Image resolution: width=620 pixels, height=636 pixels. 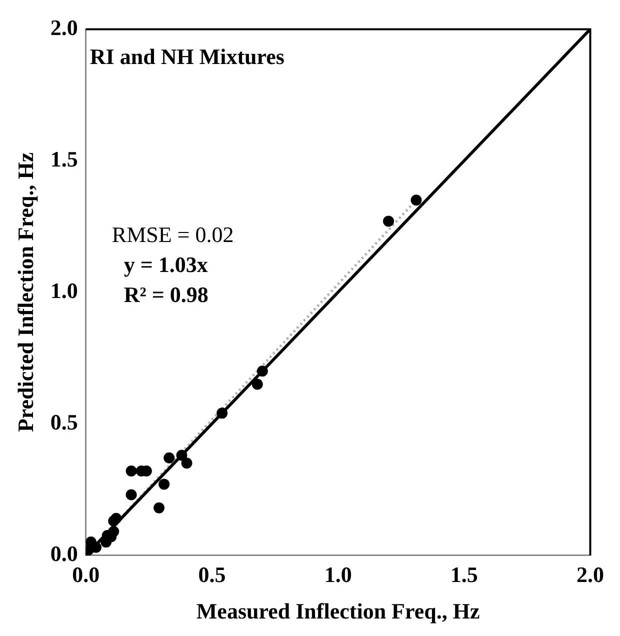 What do you see at coordinates (187, 56) in the screenshot?
I see `text: RI and NH Mixtures` at bounding box center [187, 56].